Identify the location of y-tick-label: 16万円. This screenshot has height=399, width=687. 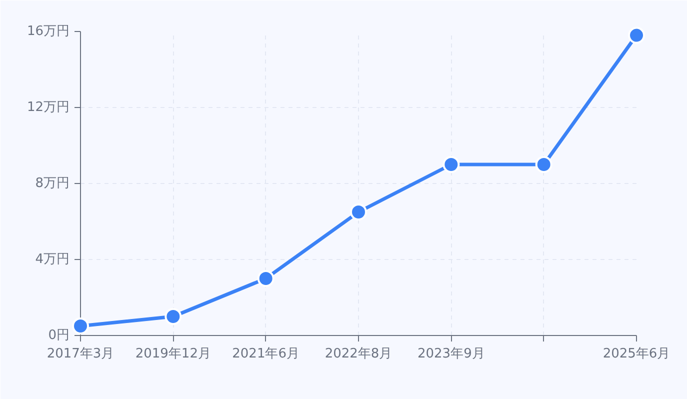
(48, 31).